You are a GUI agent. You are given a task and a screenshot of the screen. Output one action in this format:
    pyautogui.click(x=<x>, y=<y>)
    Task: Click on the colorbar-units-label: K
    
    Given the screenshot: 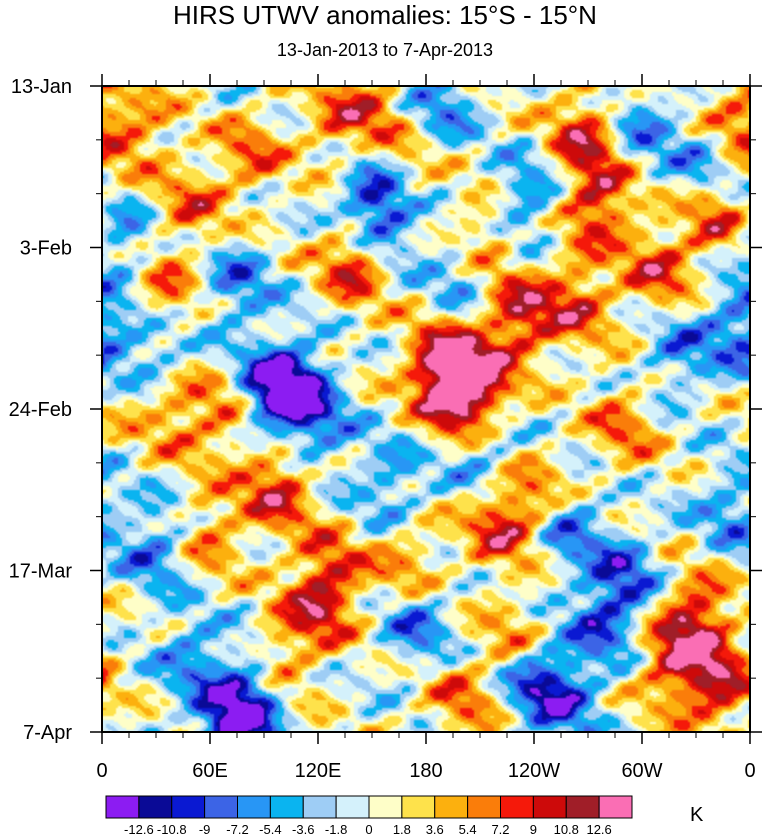 What is the action you would take?
    pyautogui.click(x=697, y=815)
    